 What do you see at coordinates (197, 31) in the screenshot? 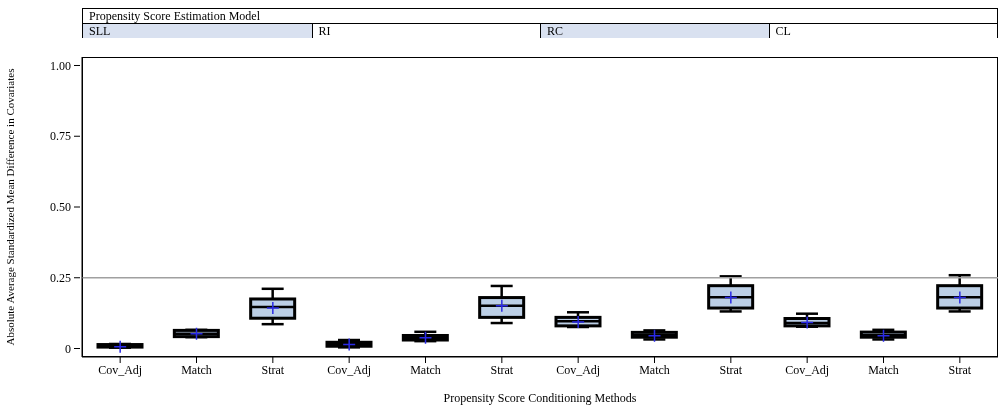
I see `text: SLL` at bounding box center [197, 31].